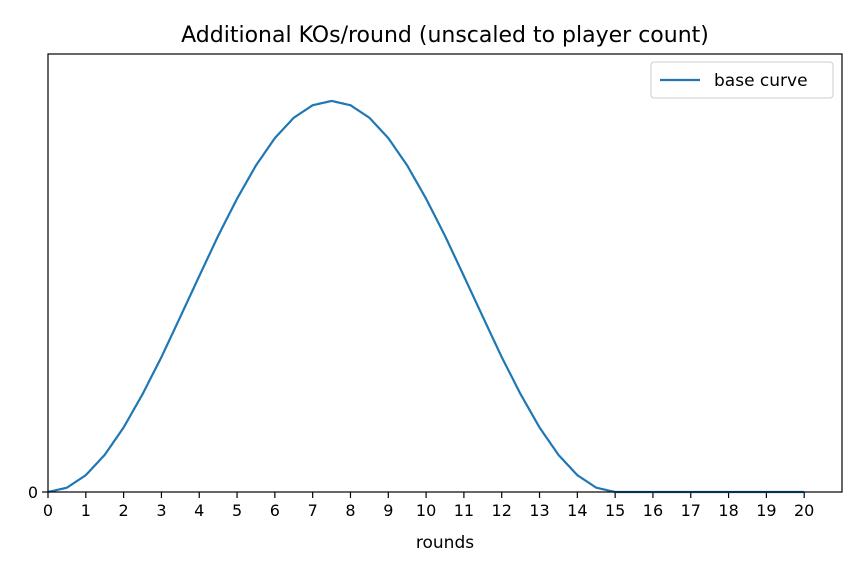  Describe the element at coordinates (199, 510) in the screenshot. I see `x-tick-label: 4` at that location.